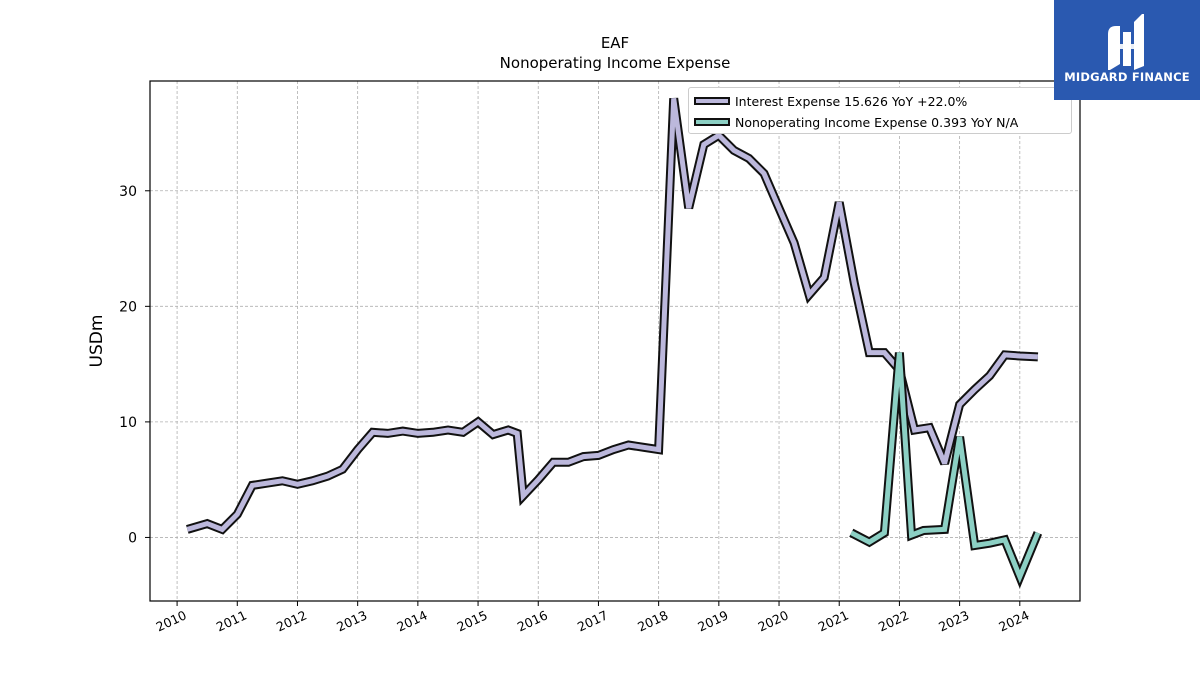 The width and height of the screenshot is (1200, 675). What do you see at coordinates (128, 307) in the screenshot?
I see `y-tick-label: 20` at bounding box center [128, 307].